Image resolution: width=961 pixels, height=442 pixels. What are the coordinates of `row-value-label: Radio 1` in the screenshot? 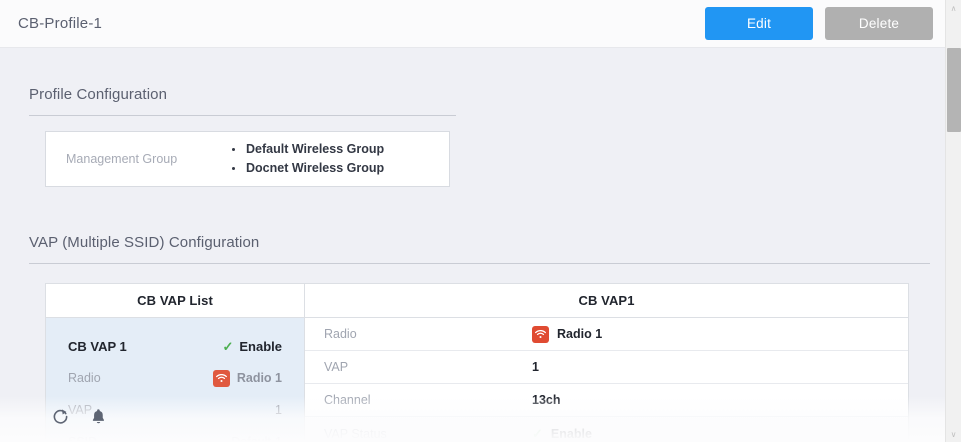 It's located at (259, 378).